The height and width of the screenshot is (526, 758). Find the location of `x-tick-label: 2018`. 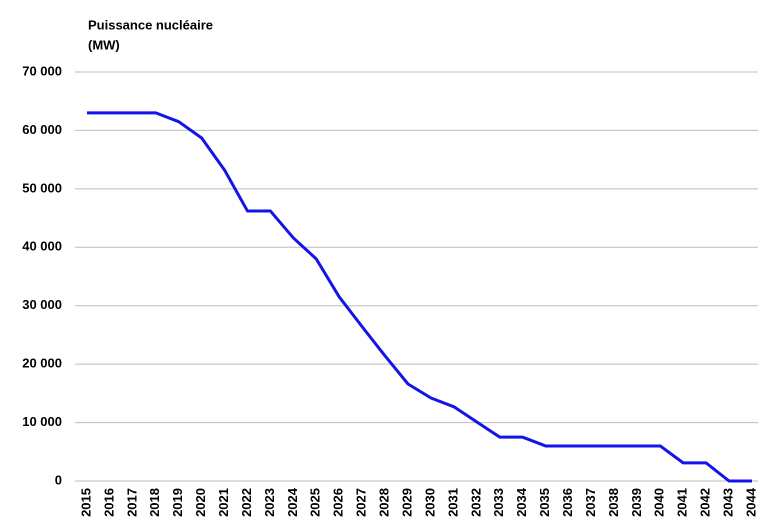

x-tick-label: 2018 is located at coordinates (154, 502).